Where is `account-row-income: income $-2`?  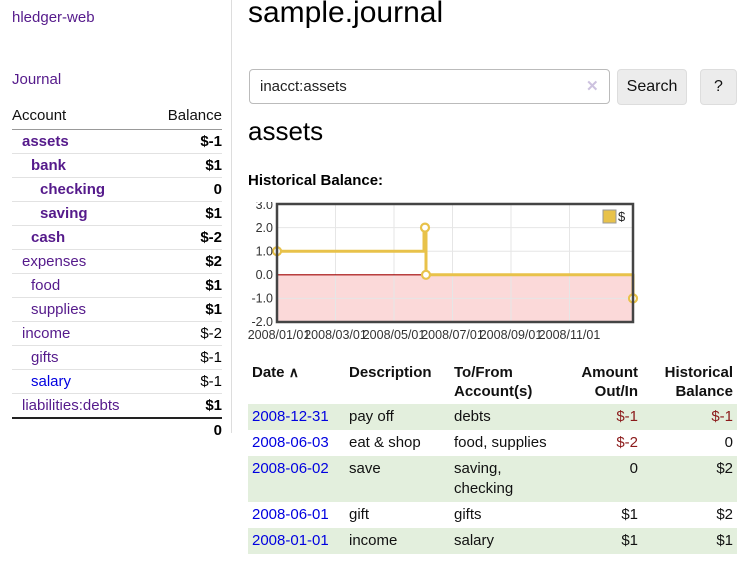
account-row-income: income $-2 is located at coordinates (117, 333).